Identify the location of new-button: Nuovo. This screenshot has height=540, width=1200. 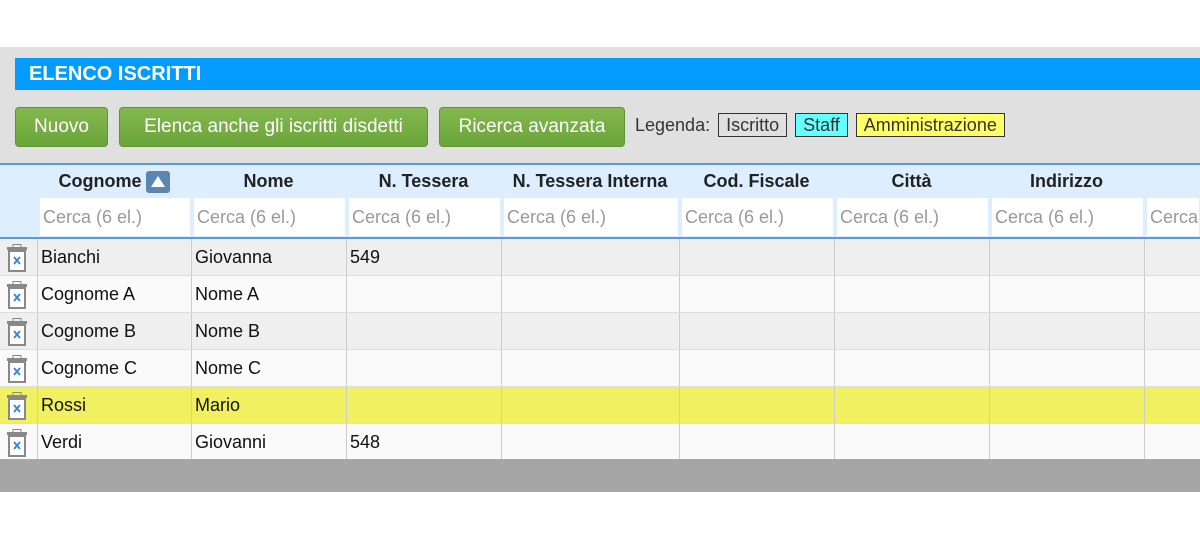
(61, 127).